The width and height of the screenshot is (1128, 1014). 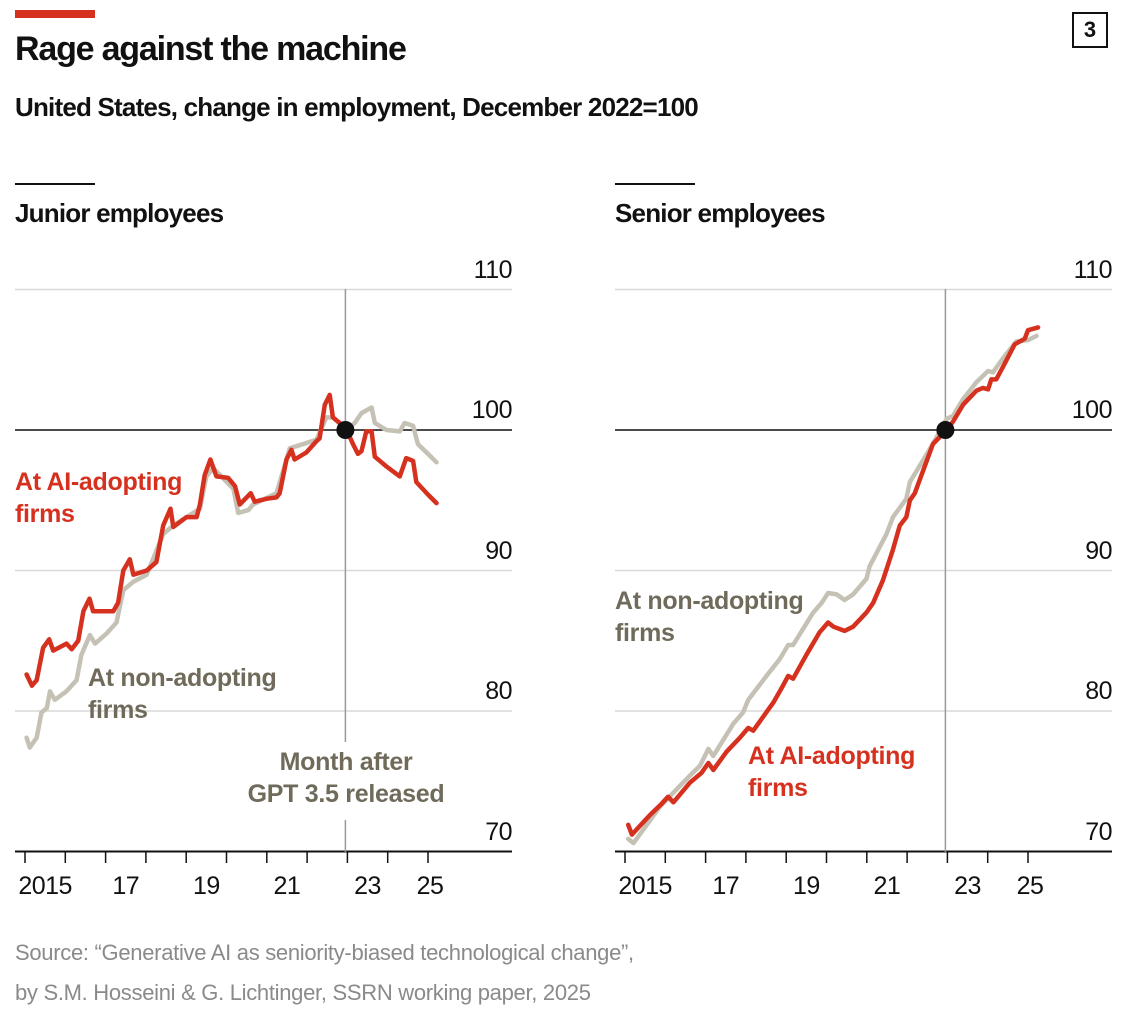 What do you see at coordinates (655, 184) in the screenshot?
I see `panel-rule-senior` at bounding box center [655, 184].